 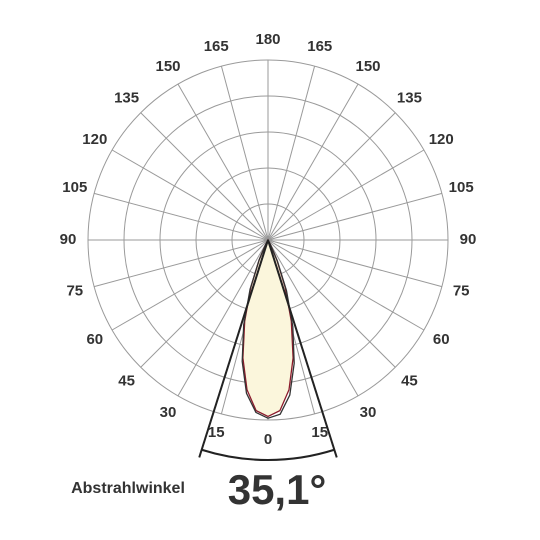 I want to click on beam-fill, so click(x=268, y=328).